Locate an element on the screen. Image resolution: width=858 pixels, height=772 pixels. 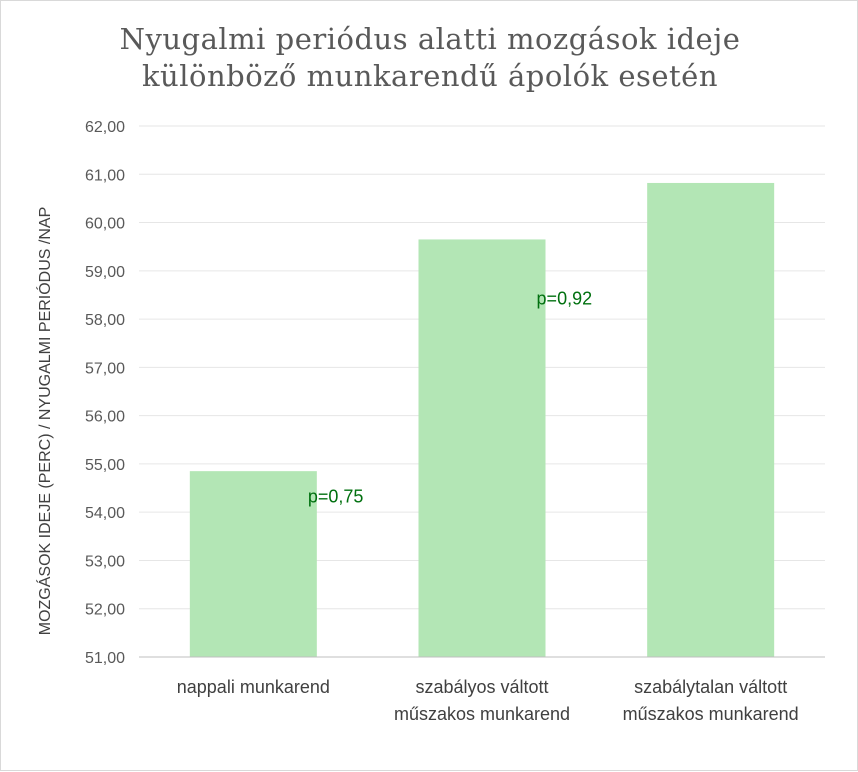
x-category-label: szabályos váltott műszakos munkarend is located at coordinates (482, 700).